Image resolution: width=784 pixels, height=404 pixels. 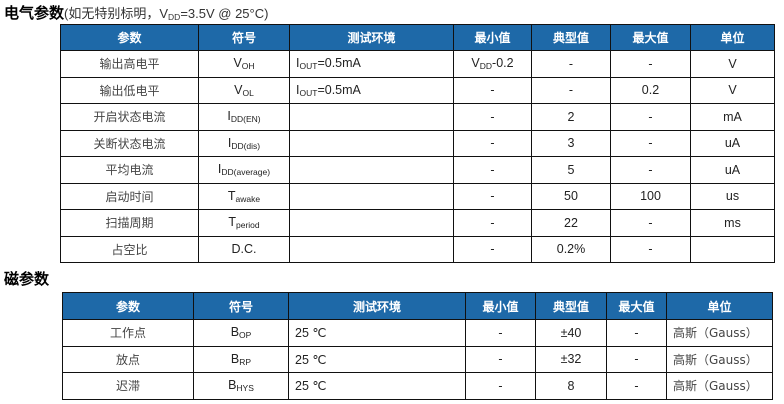 I want to click on param-cell: 扫描周期, so click(x=129, y=223).